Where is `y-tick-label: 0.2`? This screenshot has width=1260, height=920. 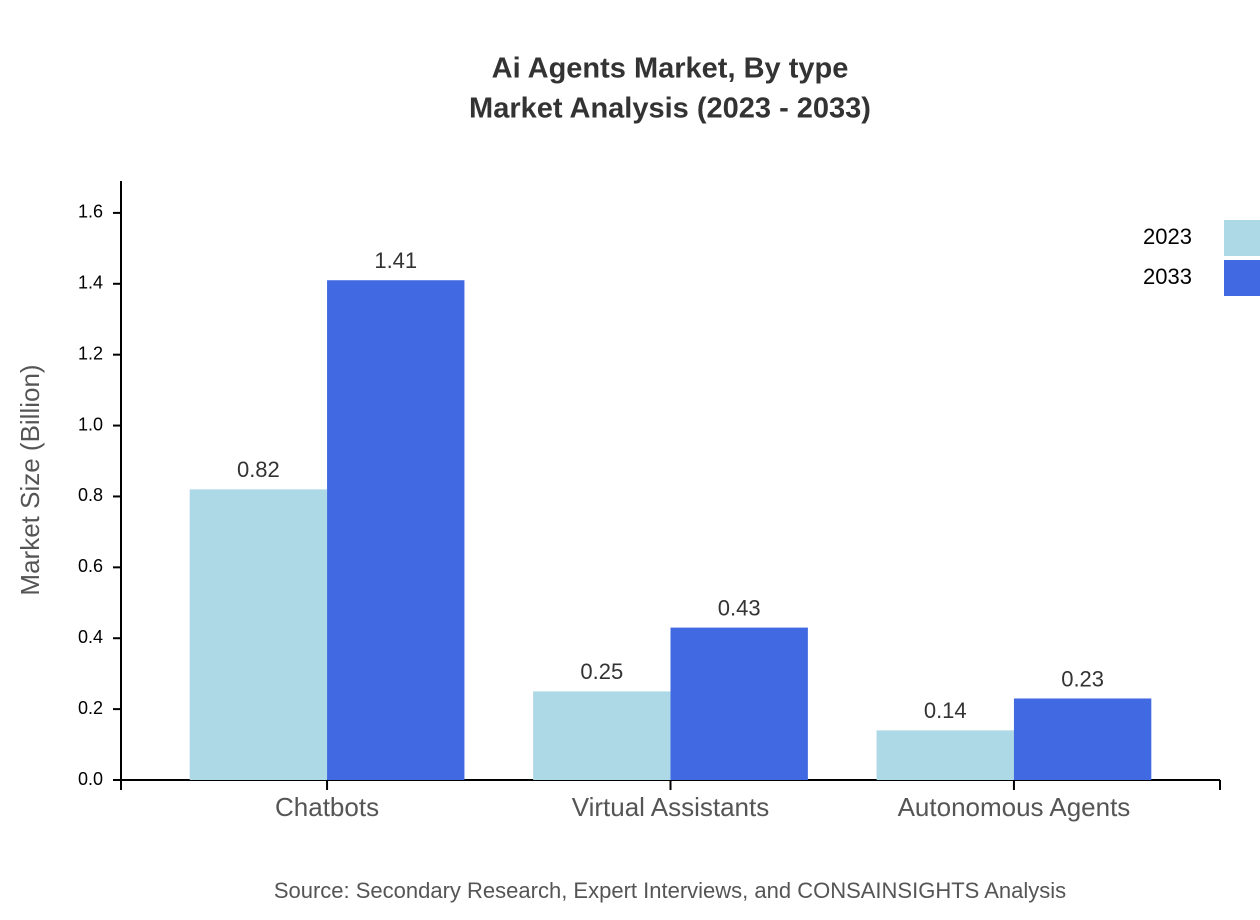
y-tick-label: 0.2 is located at coordinates (90, 708).